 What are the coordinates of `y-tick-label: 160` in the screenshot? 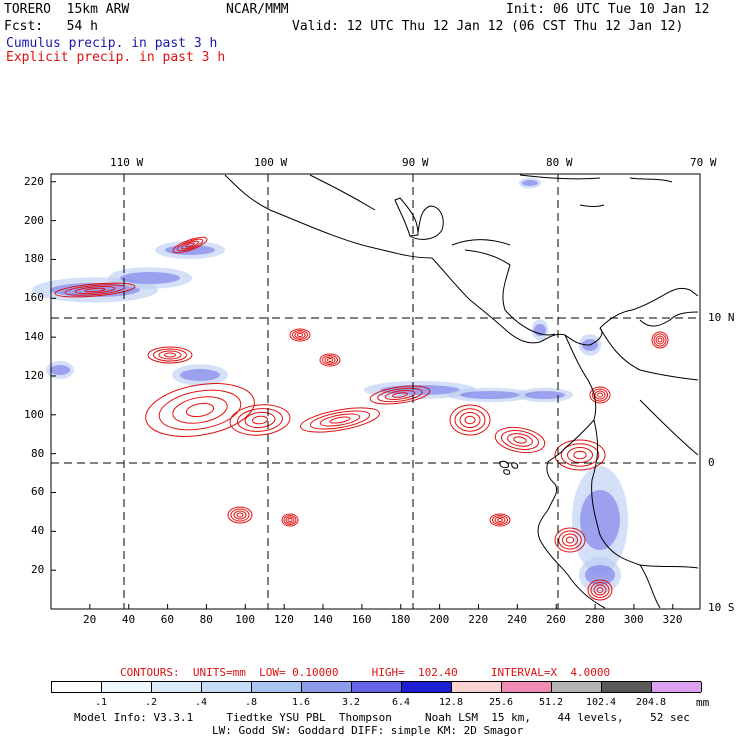 It's located at (34, 298).